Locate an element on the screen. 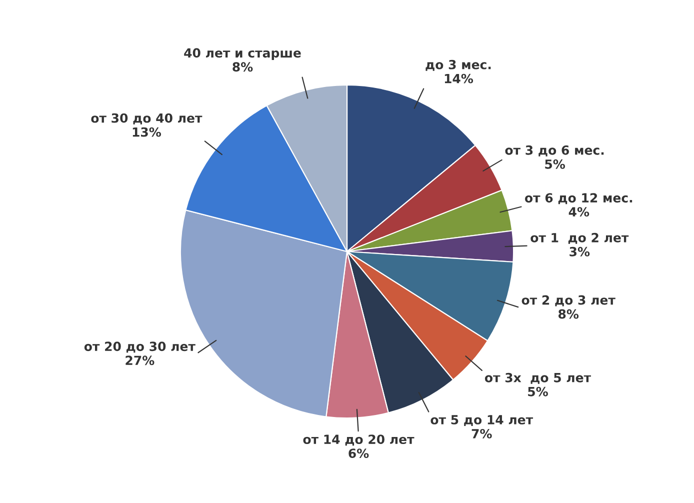 This screenshot has width=694, height=503. slice-label: от 3х до 5 лет is located at coordinates (537, 378).